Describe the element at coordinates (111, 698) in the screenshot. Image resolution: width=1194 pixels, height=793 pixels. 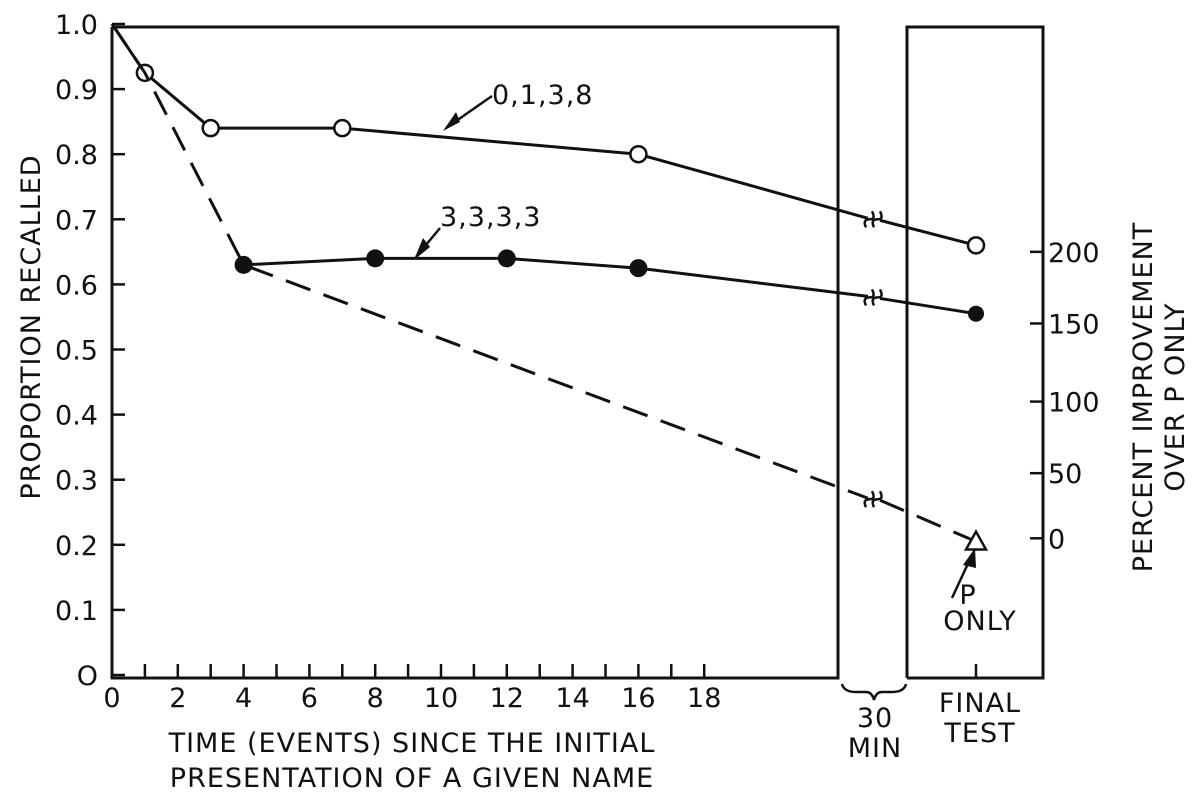
I see `x-tick-label: 0` at that location.